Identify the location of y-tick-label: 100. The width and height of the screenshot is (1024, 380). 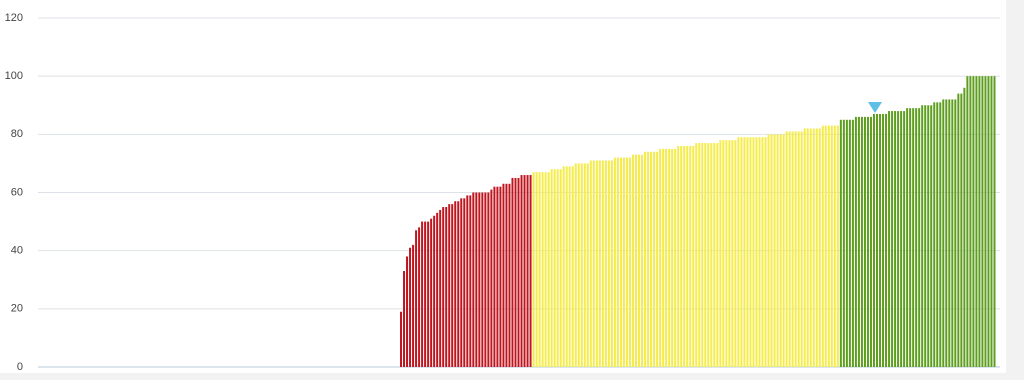
(14, 76).